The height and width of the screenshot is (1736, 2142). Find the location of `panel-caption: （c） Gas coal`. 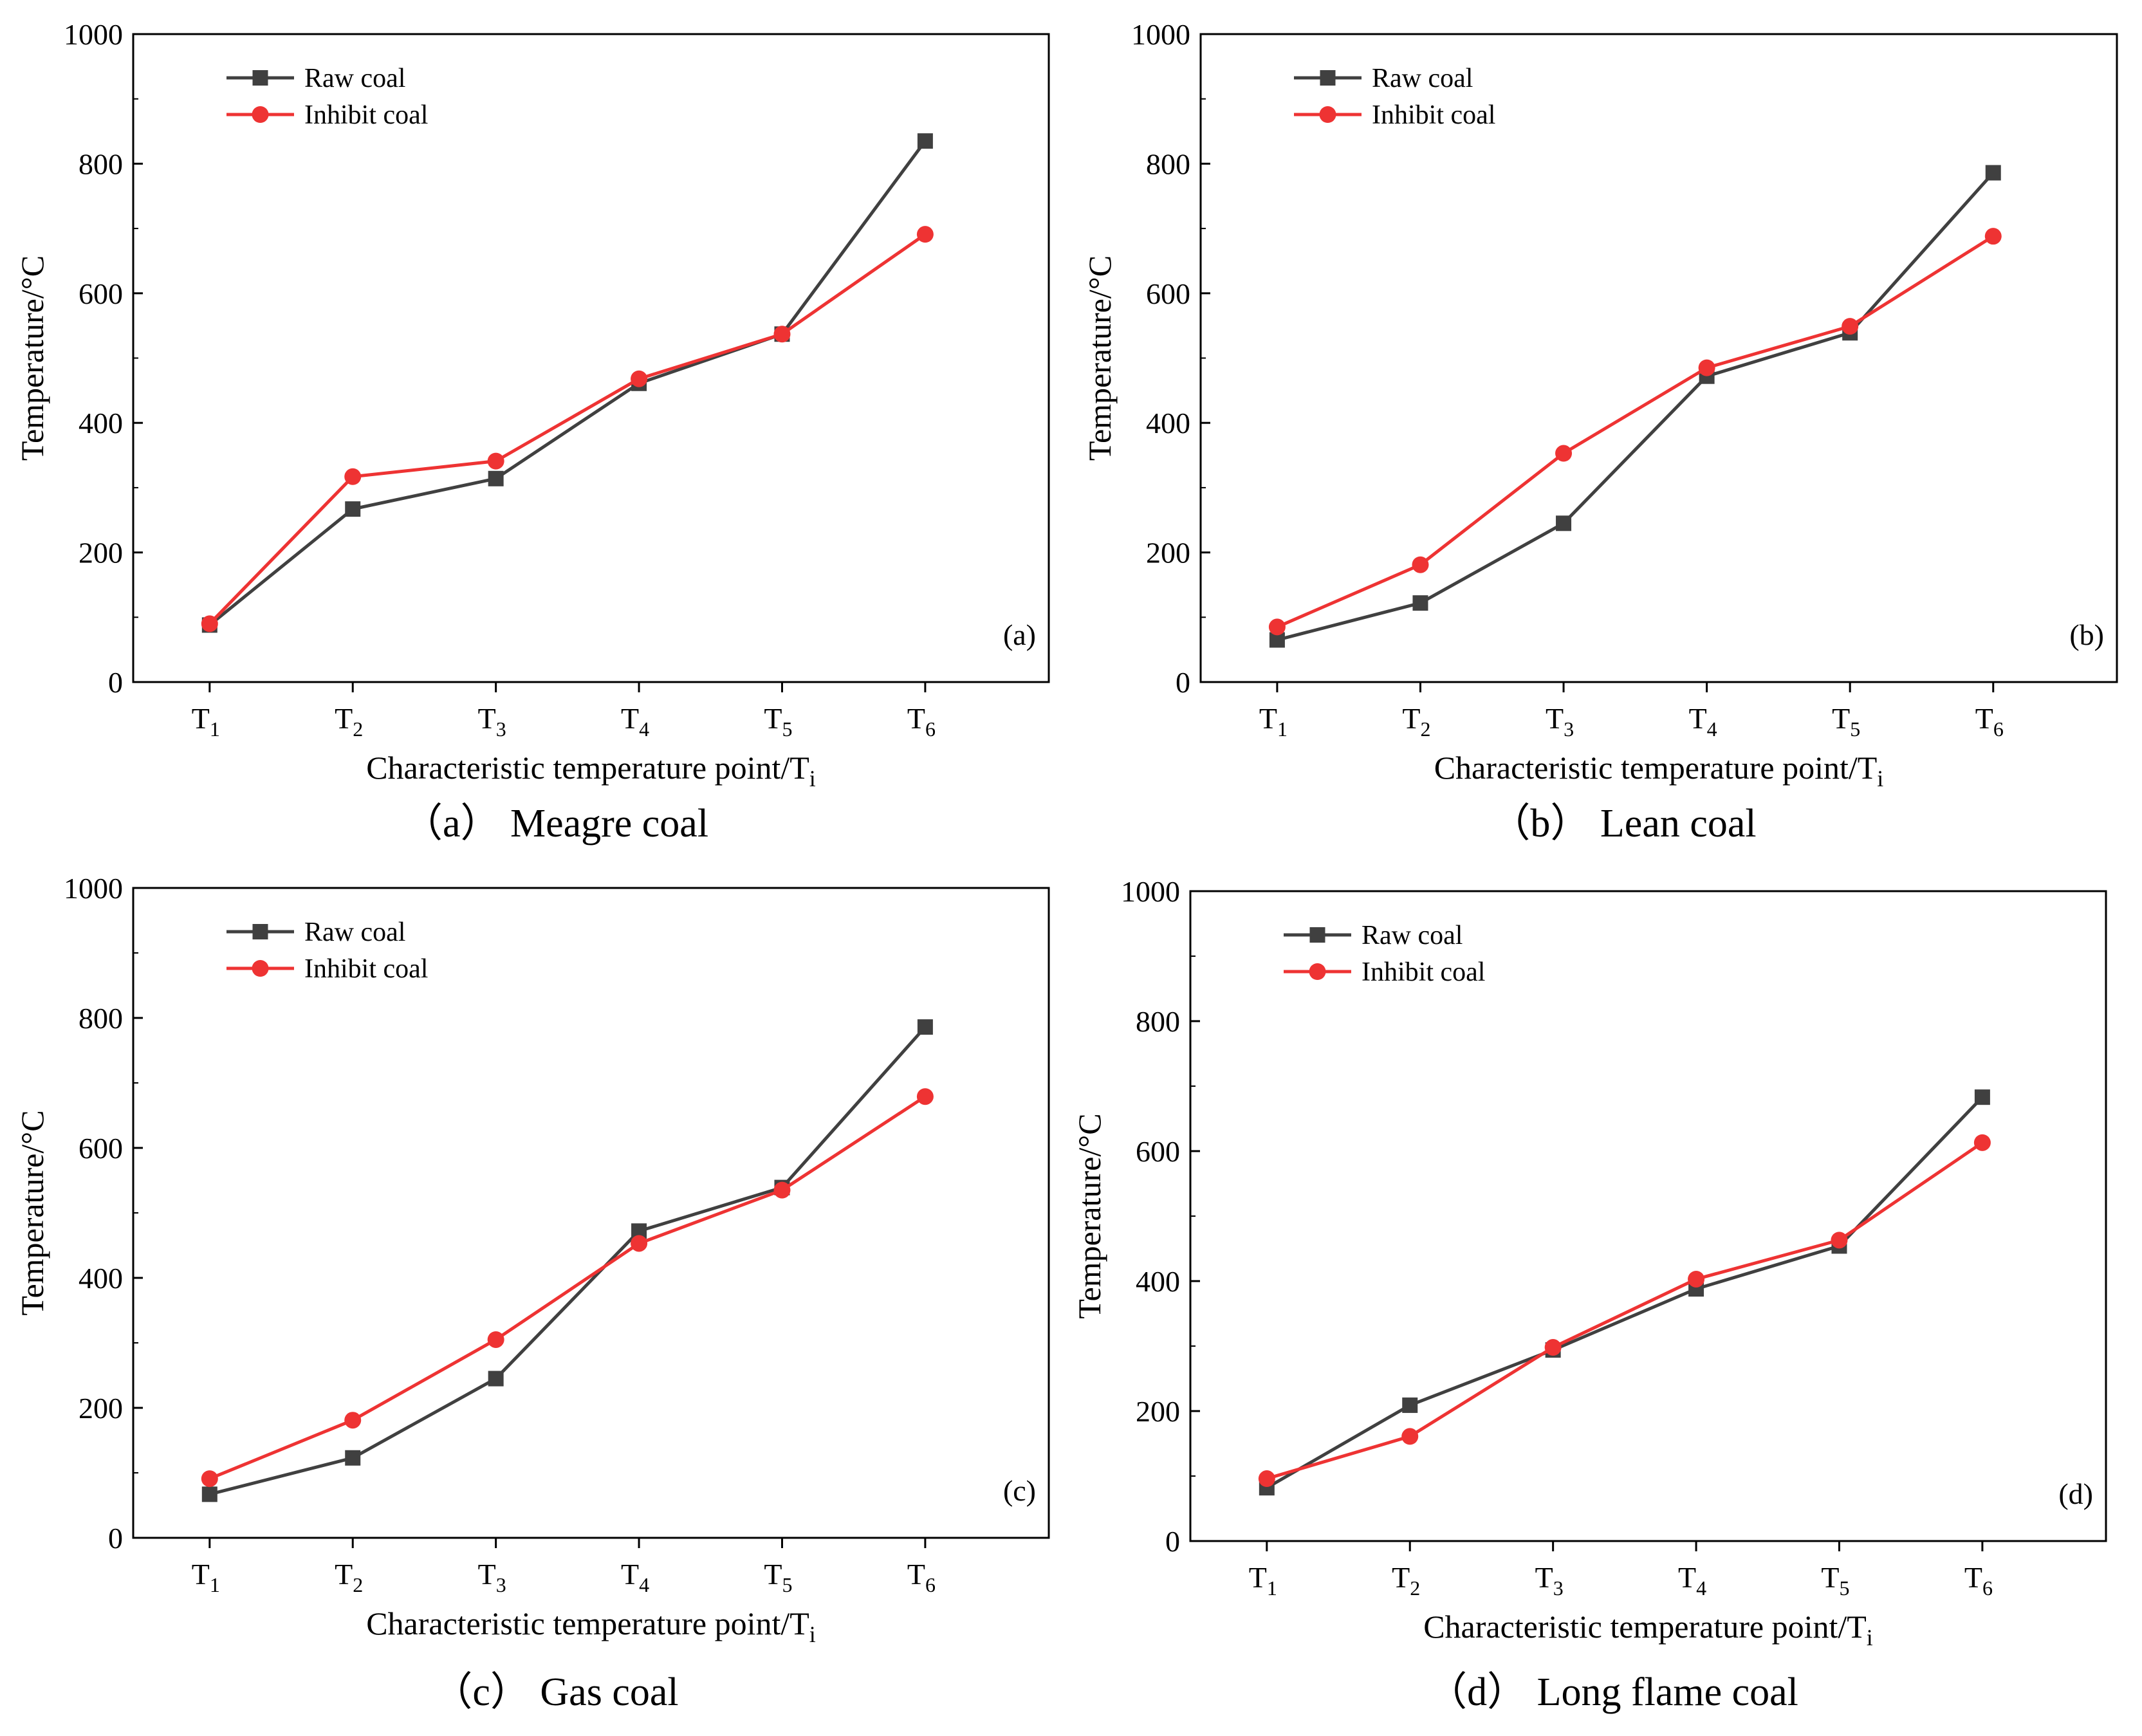

panel-caption: （c） Gas coal is located at coordinates (555, 1692).